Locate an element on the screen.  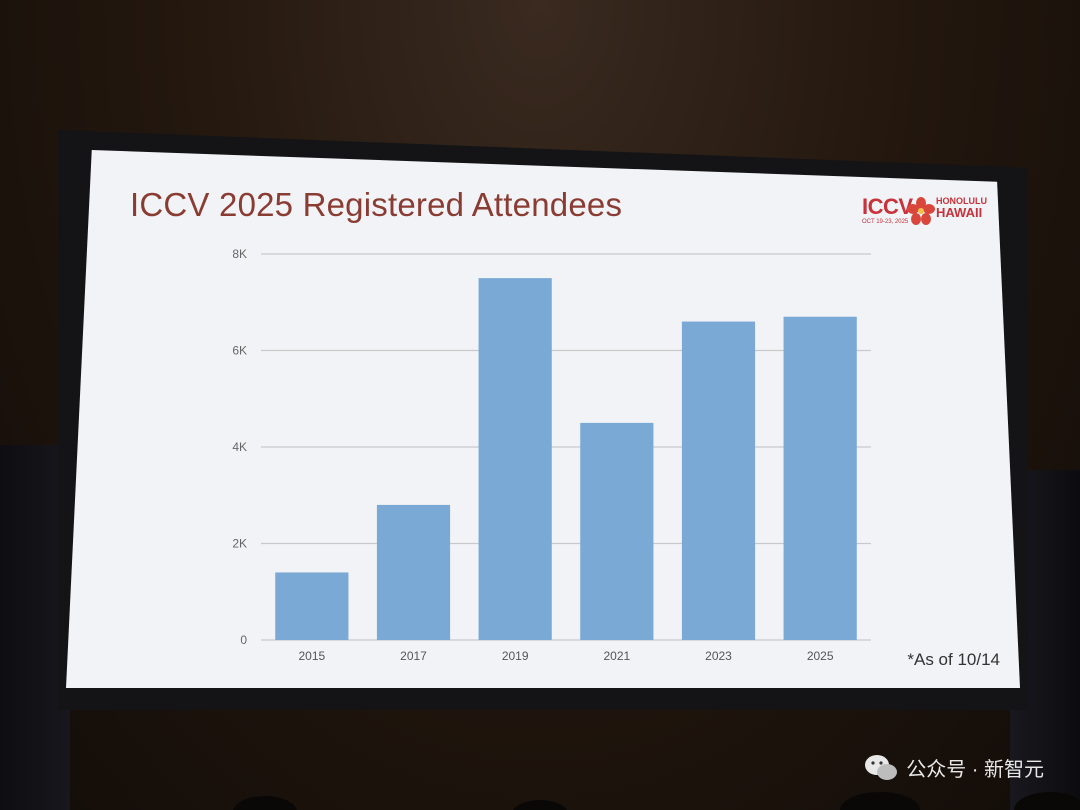
bar-2015 is located at coordinates (312, 606).